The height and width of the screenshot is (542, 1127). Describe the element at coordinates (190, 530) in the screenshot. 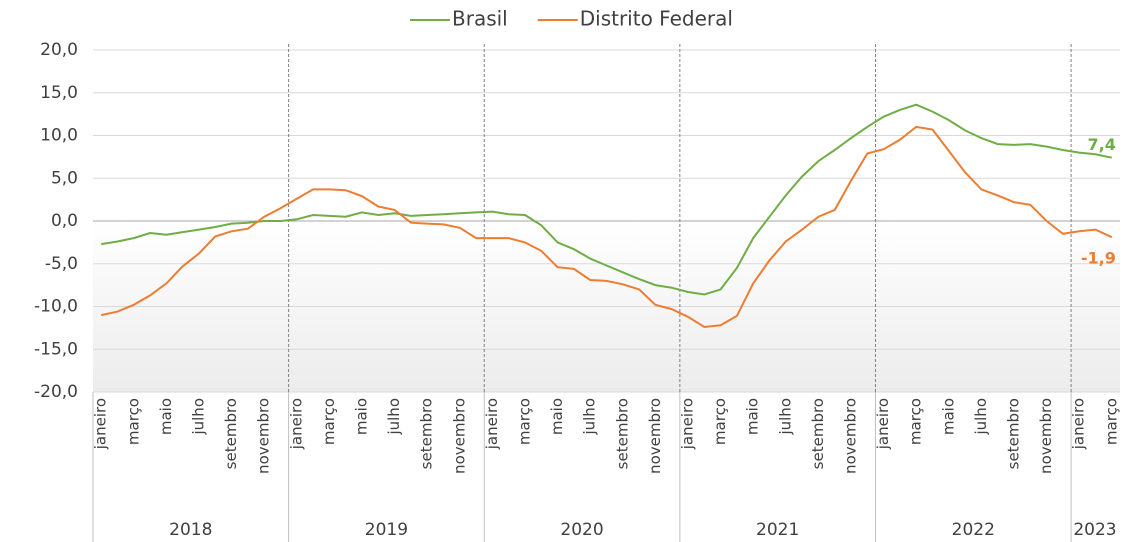

I see `year-label: 2018` at that location.